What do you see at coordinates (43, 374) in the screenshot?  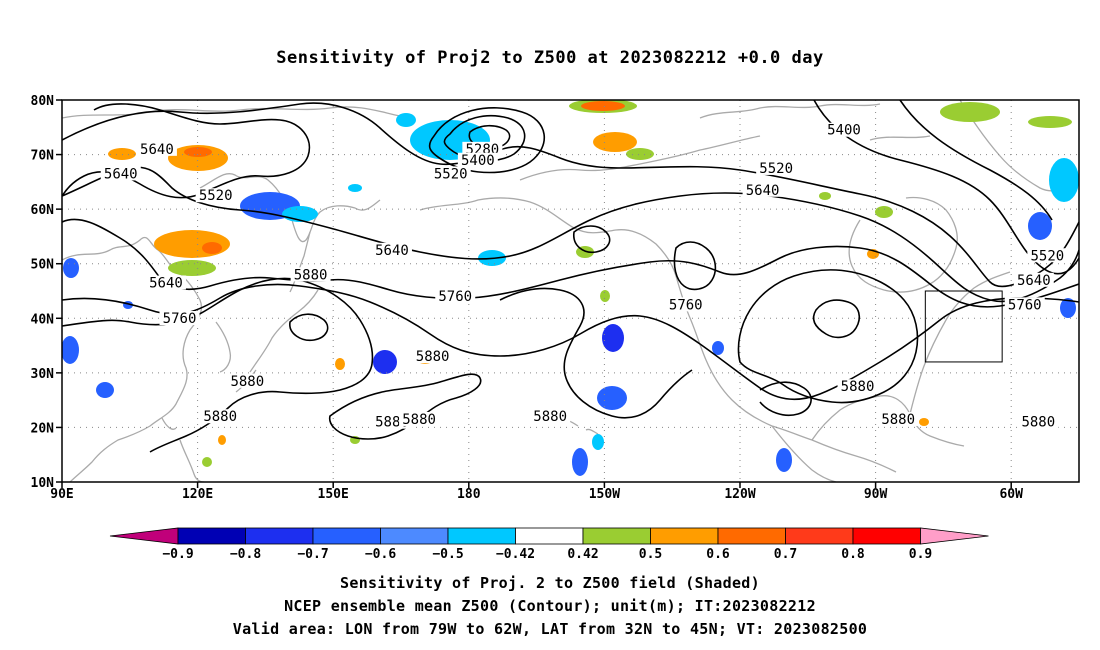 I see `lat-label: 30N` at bounding box center [43, 374].